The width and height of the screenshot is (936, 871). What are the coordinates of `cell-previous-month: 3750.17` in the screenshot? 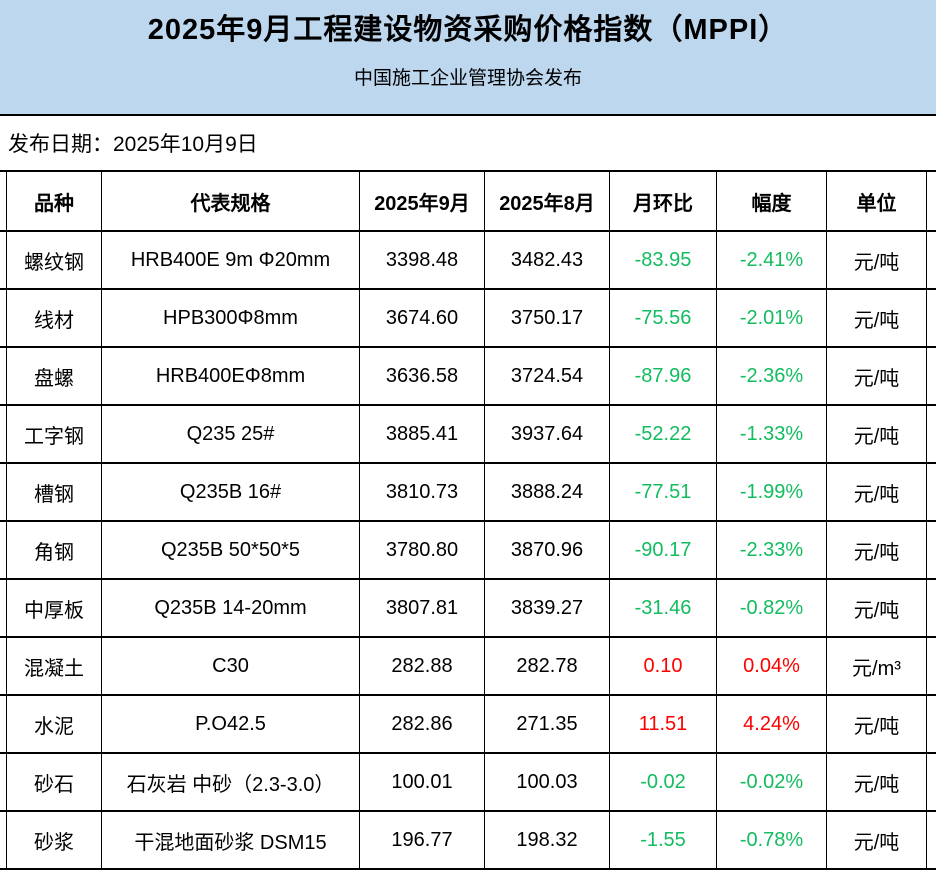 It's located at (547, 318).